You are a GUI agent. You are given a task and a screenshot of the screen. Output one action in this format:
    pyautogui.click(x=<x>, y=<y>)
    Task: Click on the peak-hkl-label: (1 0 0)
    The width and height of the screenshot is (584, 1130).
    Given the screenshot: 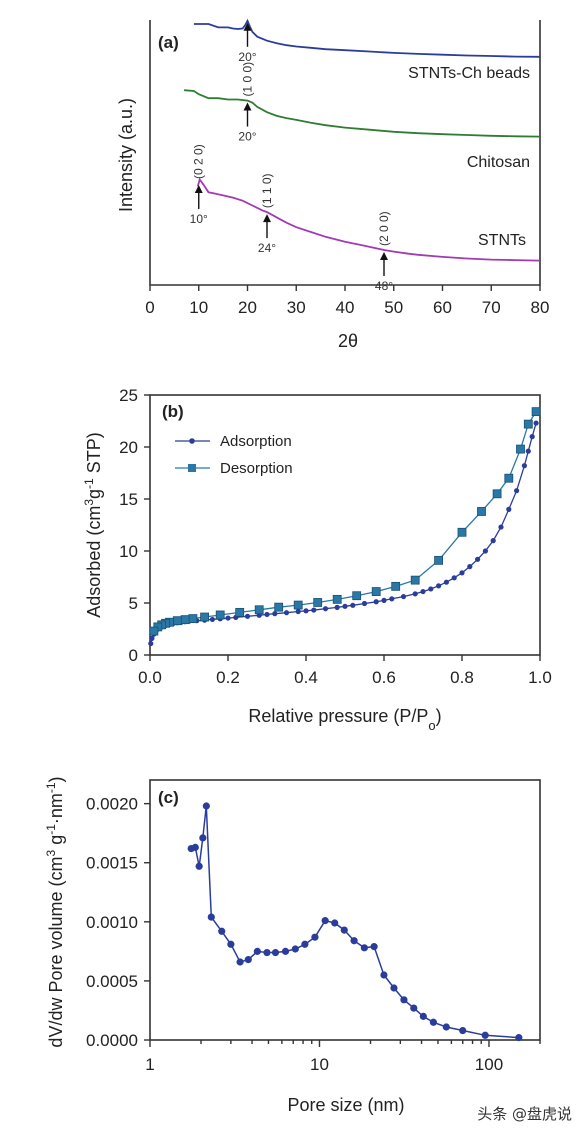 What is the action you would take?
    pyautogui.click(x=248, y=79)
    